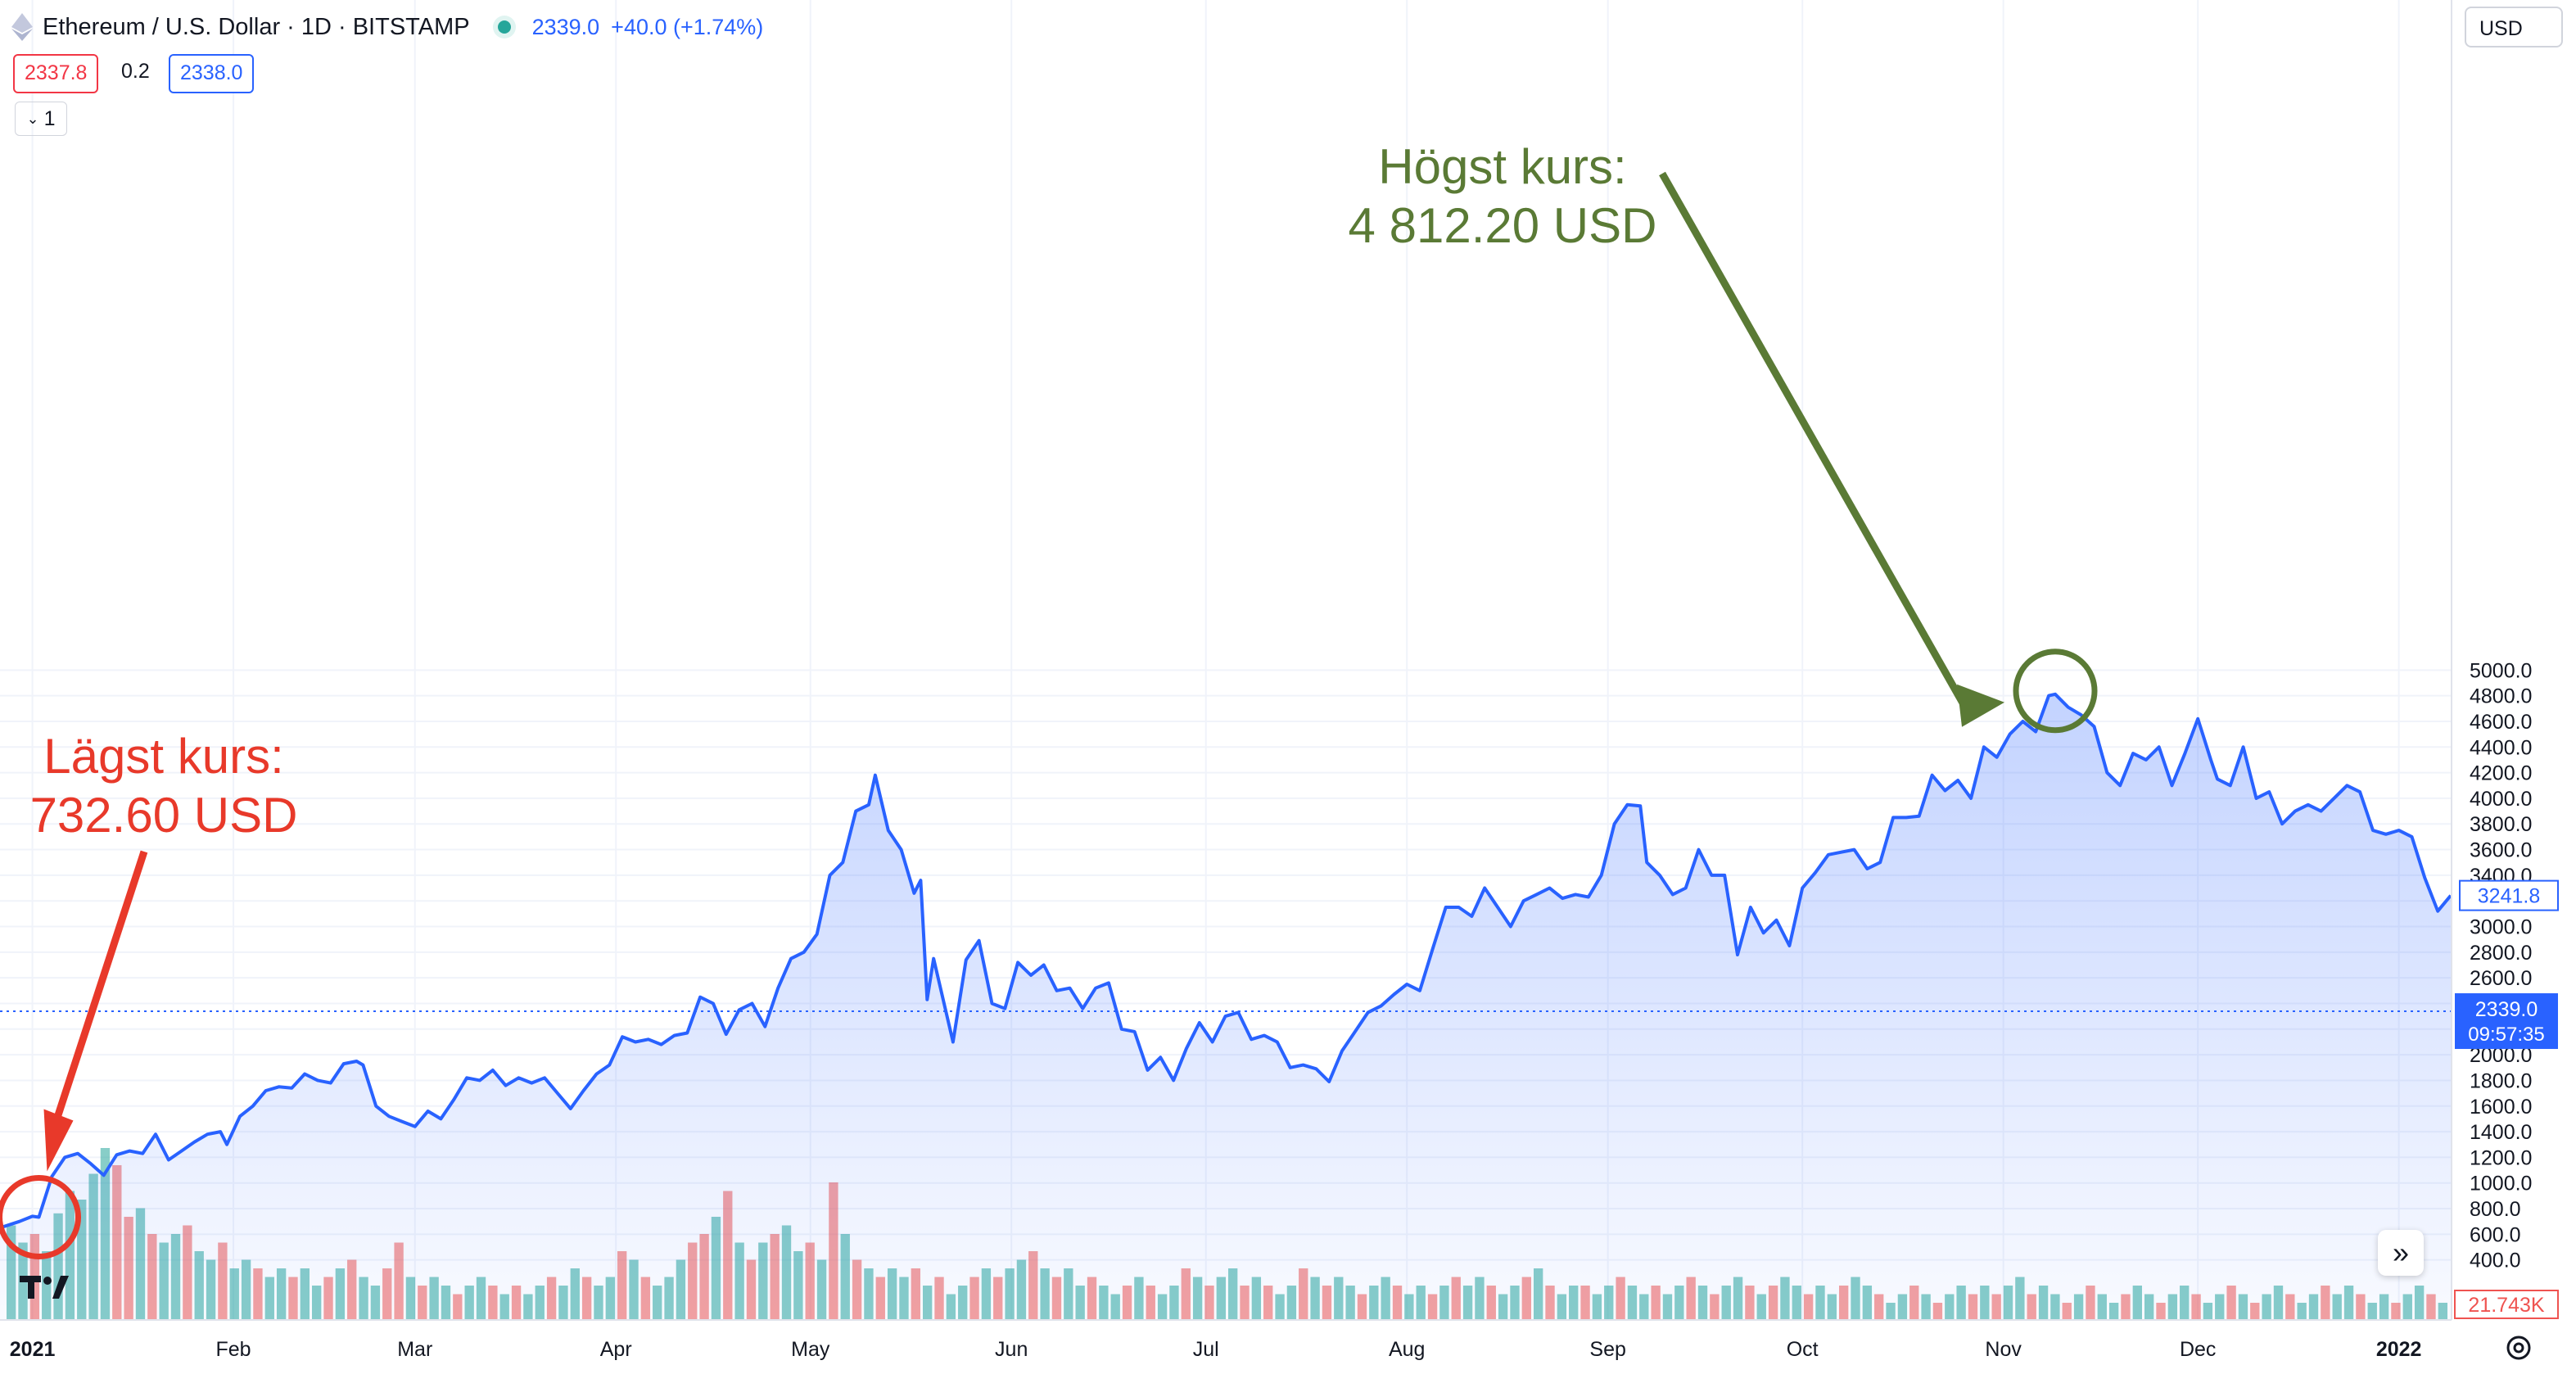 The height and width of the screenshot is (1374, 2576). Describe the element at coordinates (2501, 1080) in the screenshot. I see `price-tick-label: 1800.0` at that location.